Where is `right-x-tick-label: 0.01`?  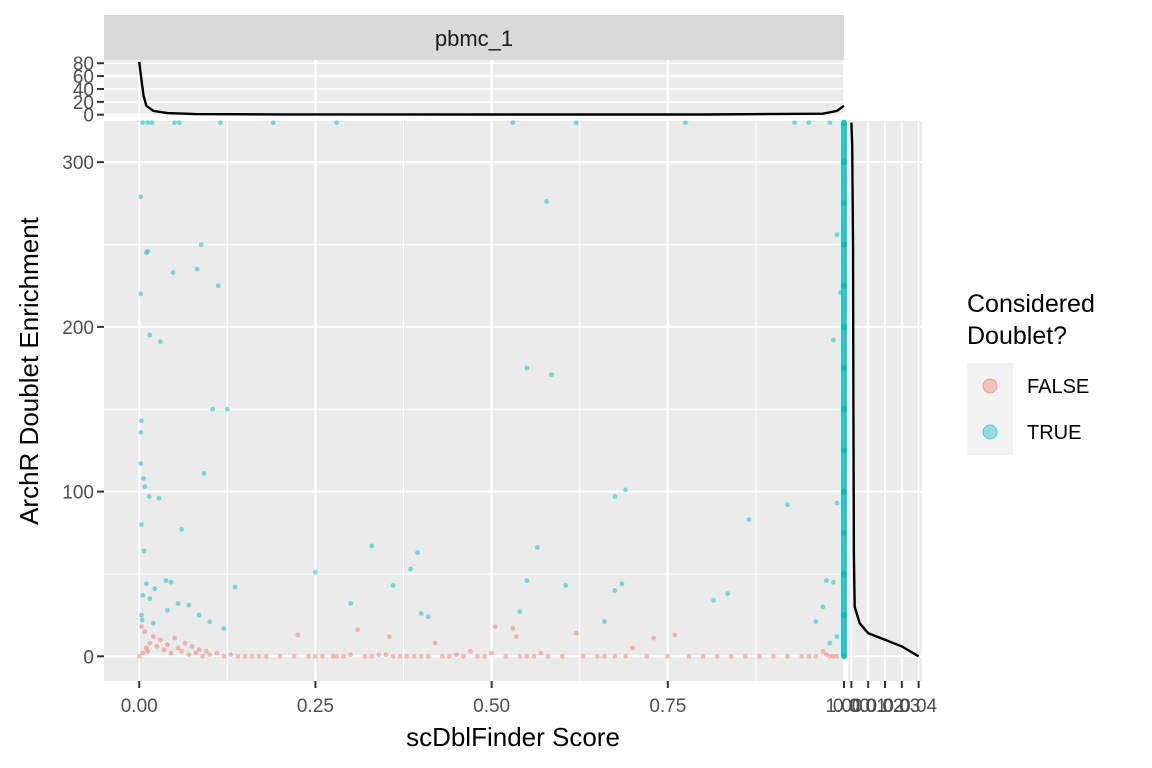 right-x-tick-label: 0.01 is located at coordinates (868, 706).